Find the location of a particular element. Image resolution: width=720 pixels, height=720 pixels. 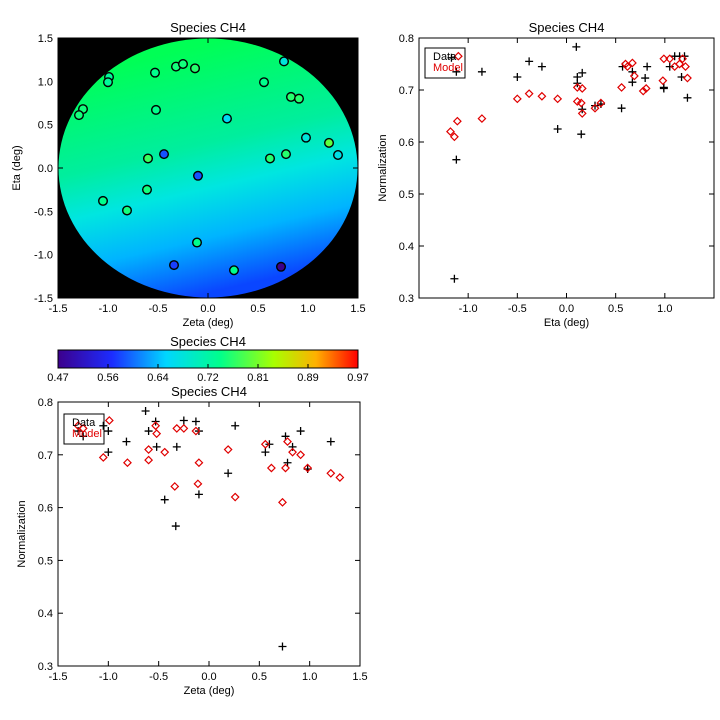

colorbar-tick-label: 0.81 is located at coordinates (257, 378).